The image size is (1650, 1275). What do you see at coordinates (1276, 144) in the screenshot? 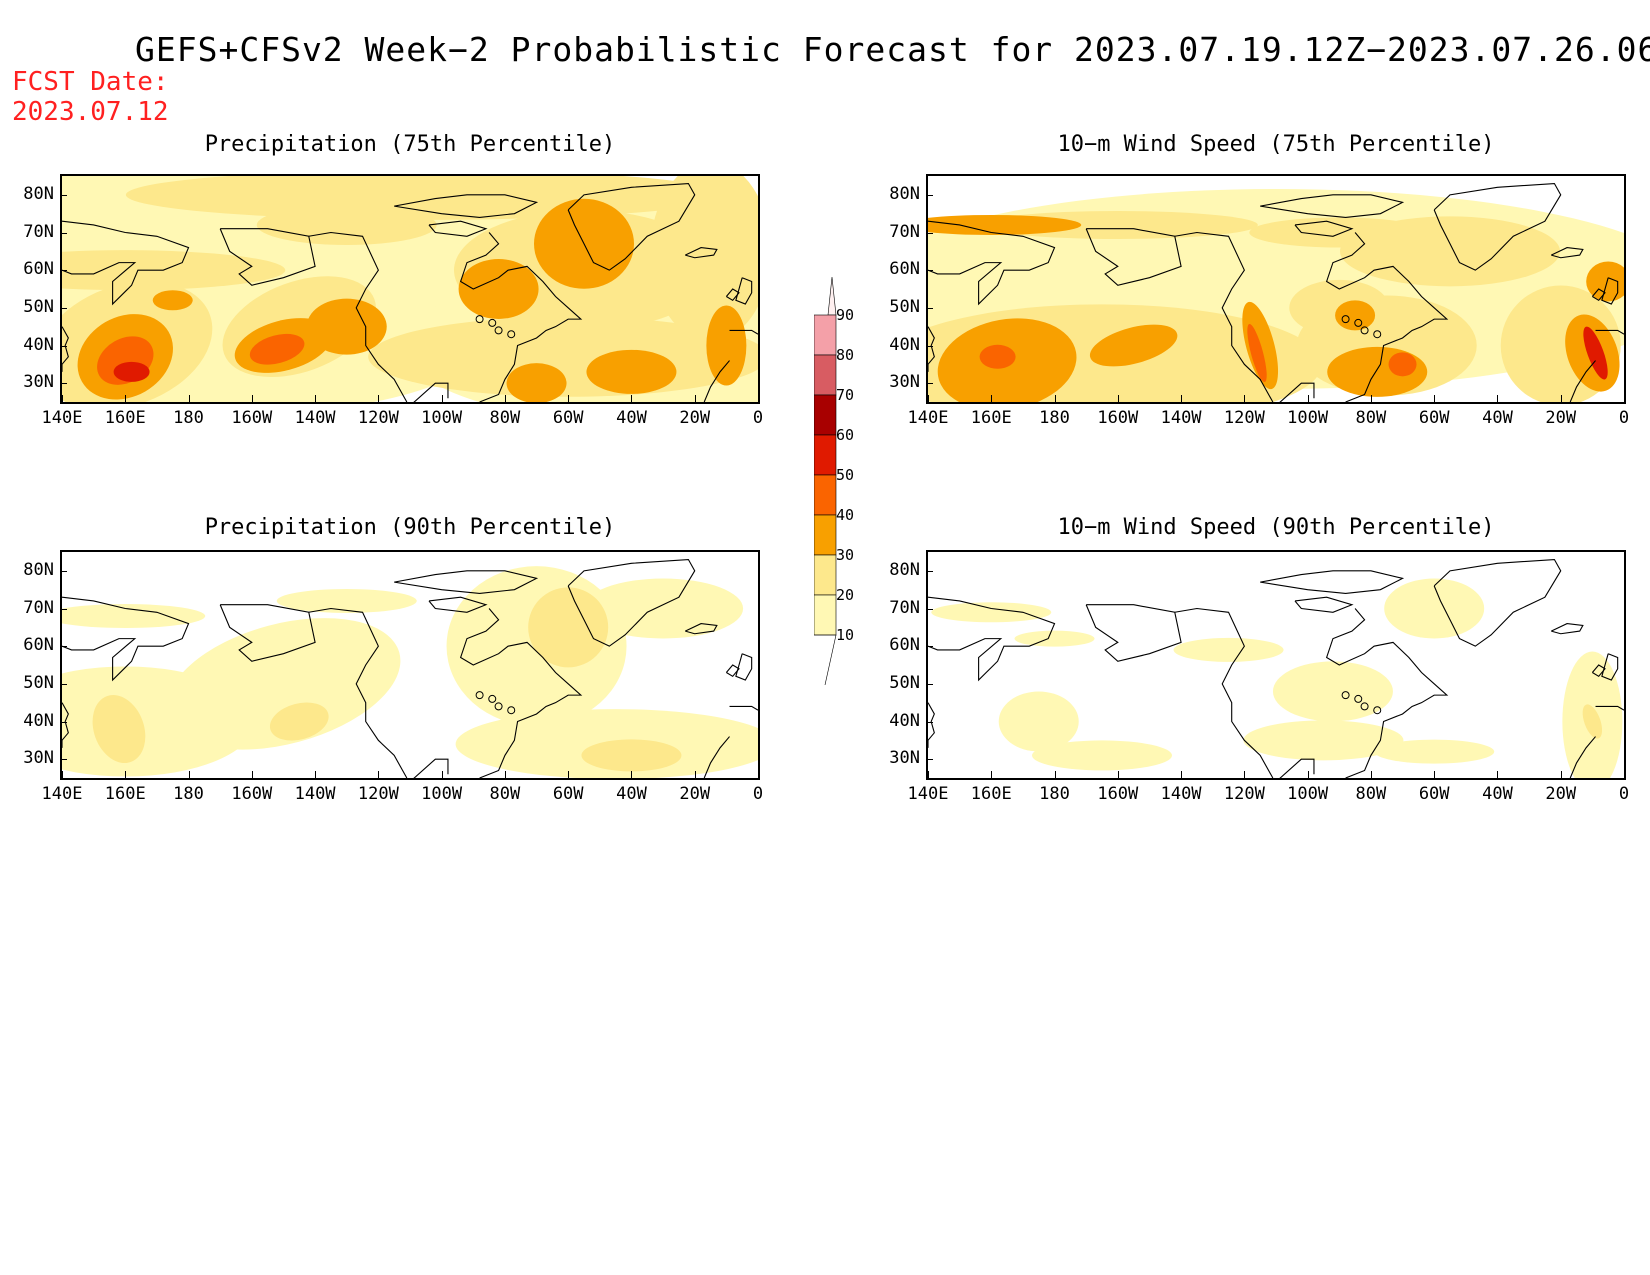
I see `panel-title-wind-75: 10−m Wind Speed (75th Percentile)` at bounding box center [1276, 144].